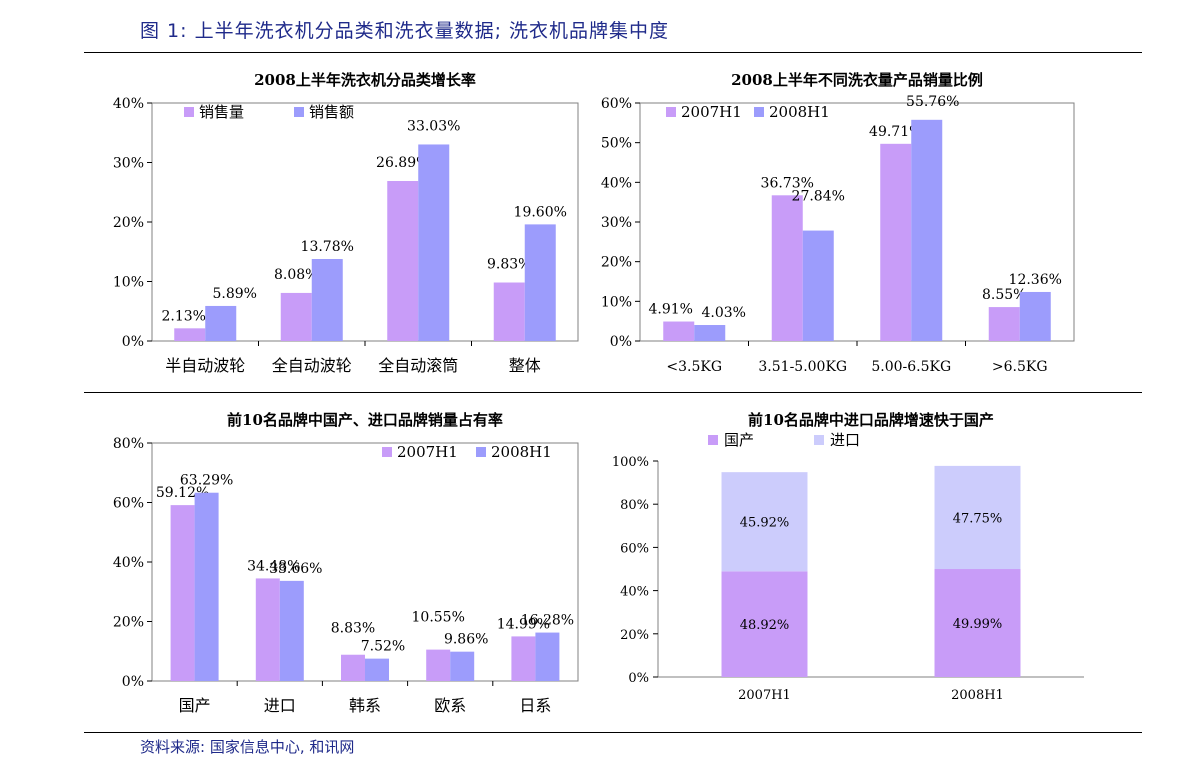 This screenshot has height=774, width=1190. I want to click on data-label: 48.92%, so click(765, 625).